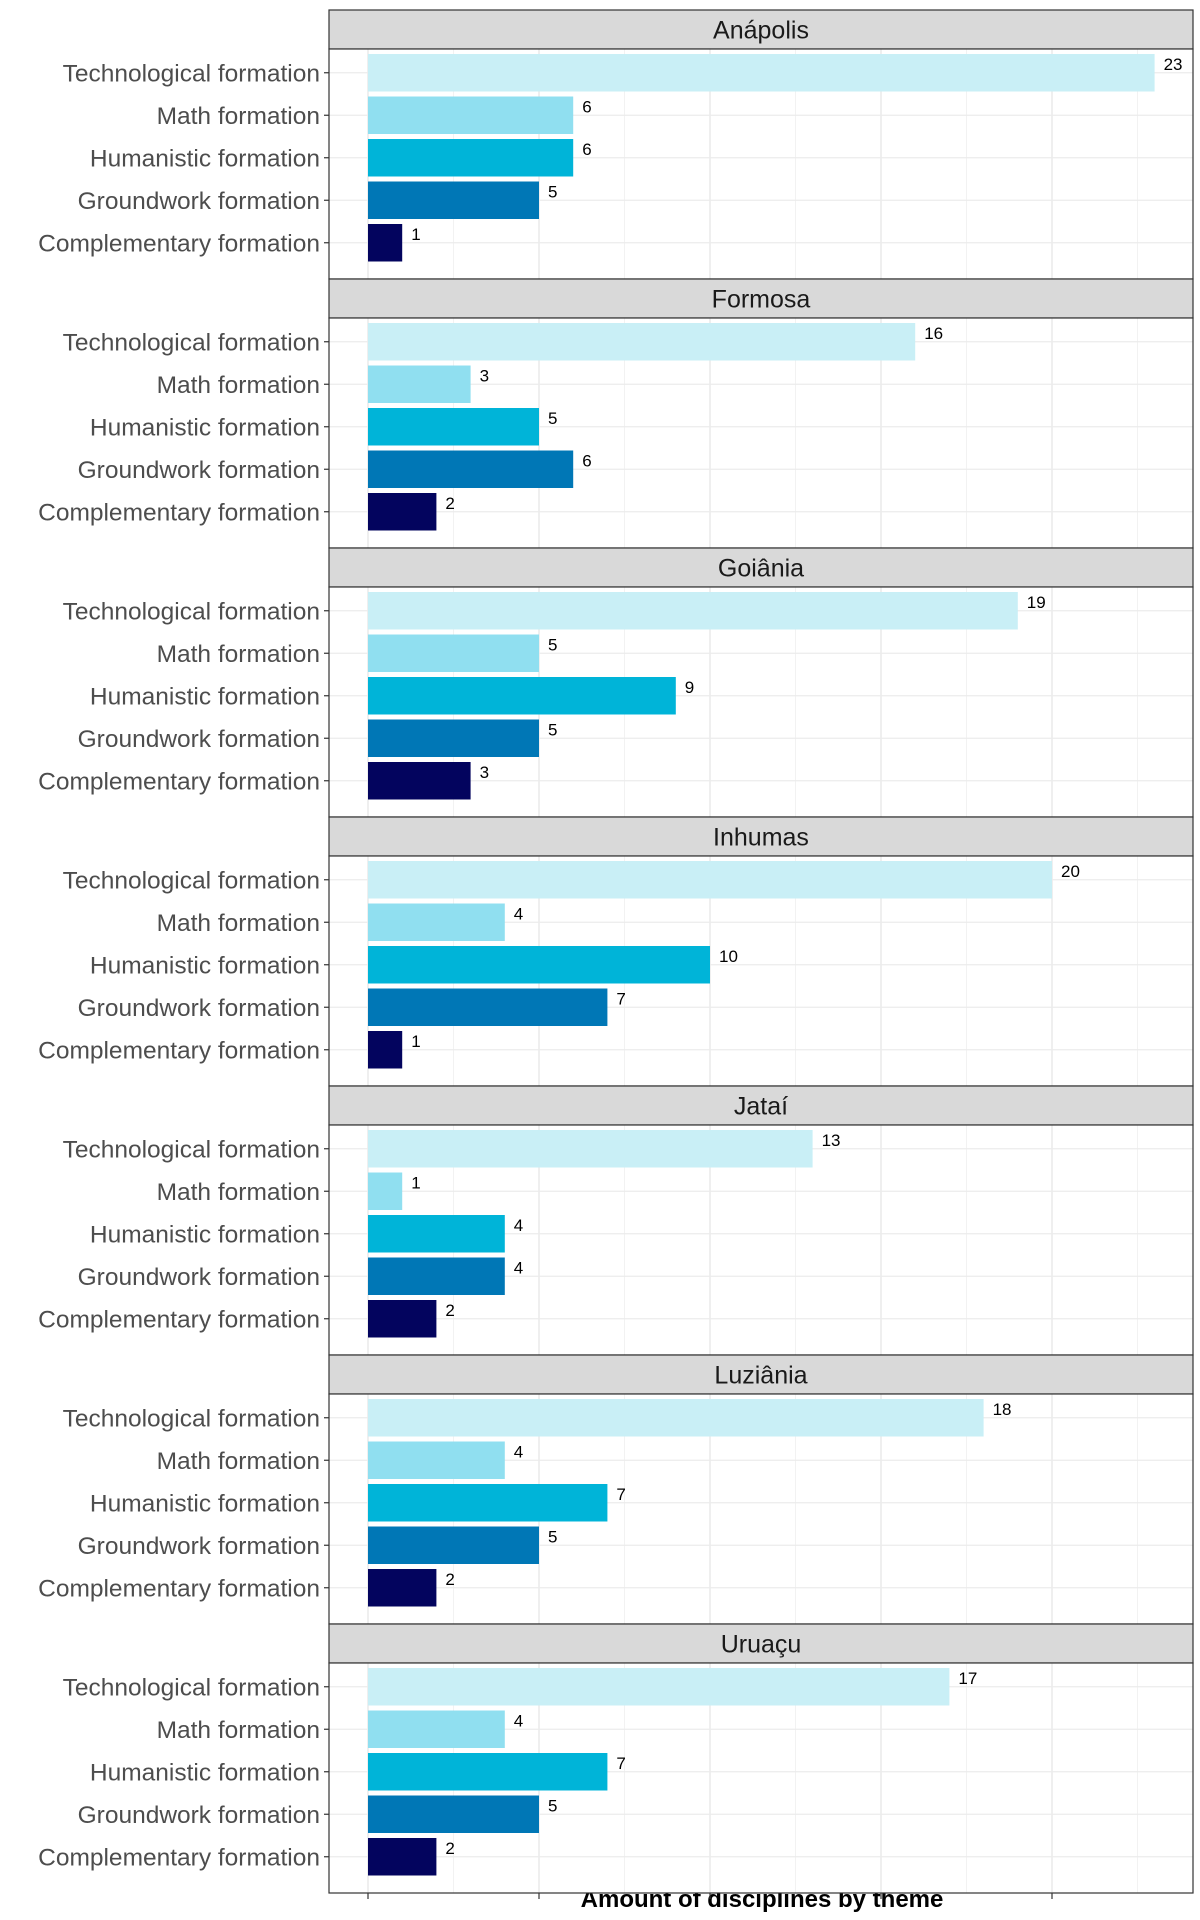 The height and width of the screenshot is (1920, 1200). Describe the element at coordinates (689, 687) in the screenshot. I see `value-label: 9` at that location.